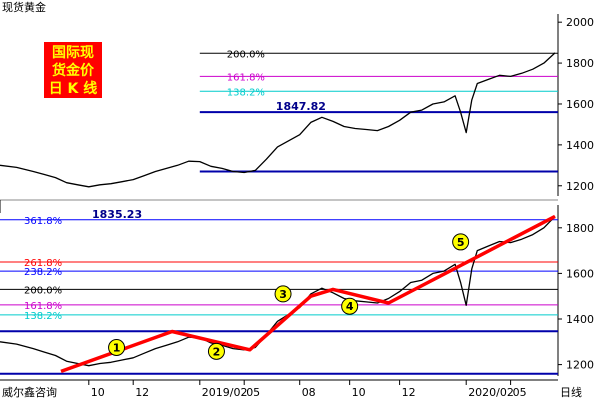  I want to click on legend-box-line-3: 日 K 线, so click(73, 88).